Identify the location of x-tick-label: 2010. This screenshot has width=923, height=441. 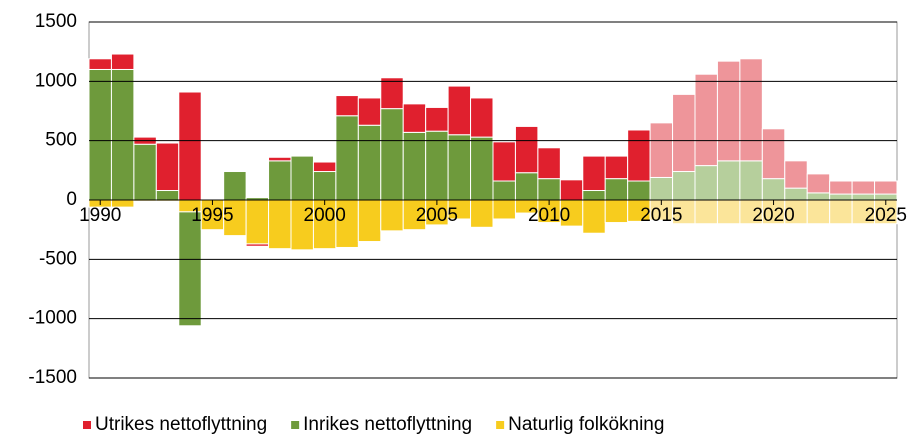
(549, 215).